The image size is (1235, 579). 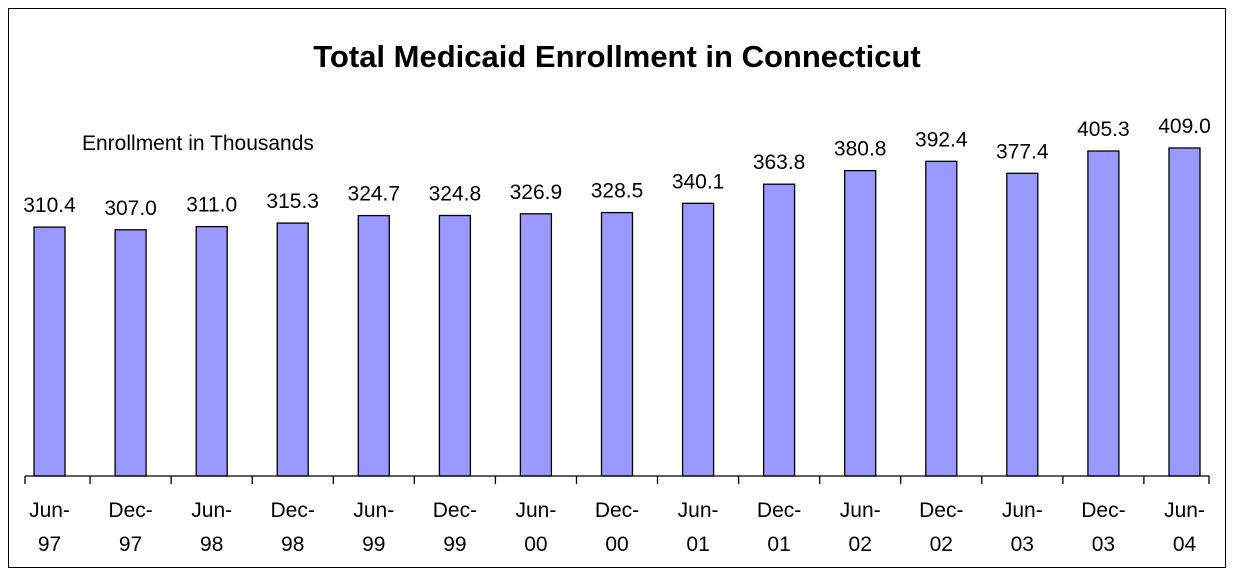 I want to click on x-tick-label-year-13: 03, so click(x=1103, y=544).